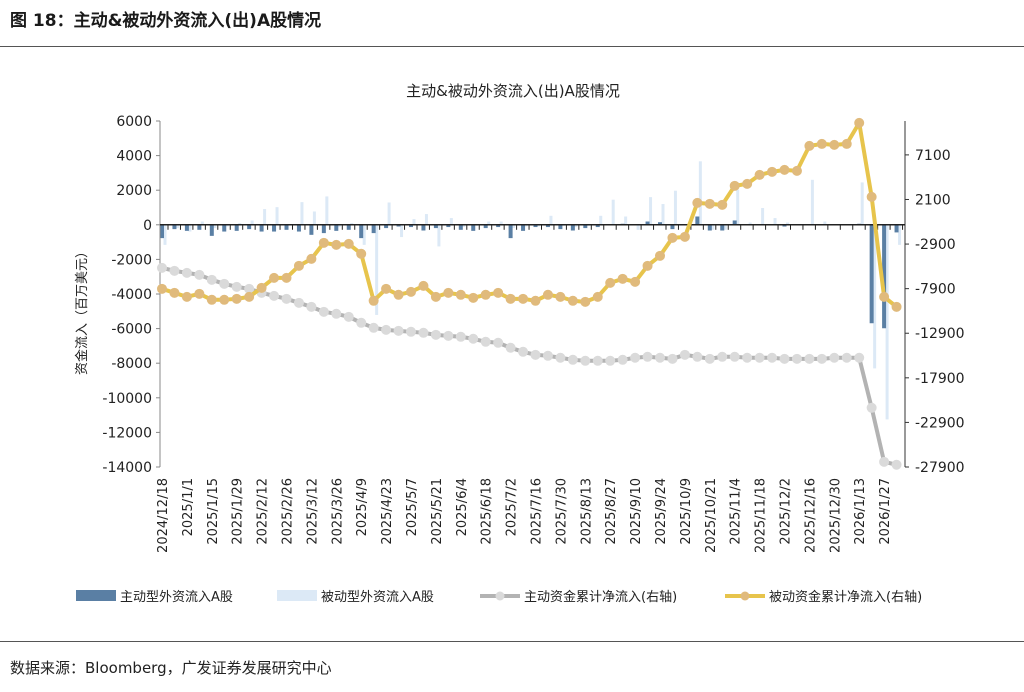 This screenshot has width=1024, height=692. Describe the element at coordinates (500, 596) in the screenshot. I see `legend-marker-cum-active` at that location.